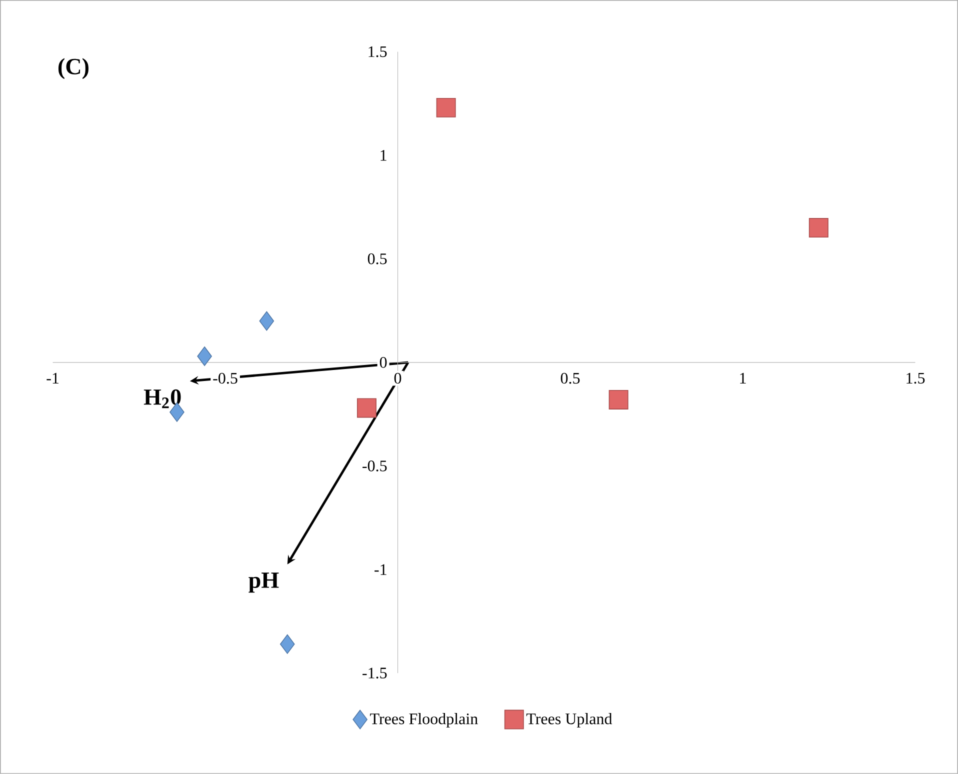 The height and width of the screenshot is (774, 958). Describe the element at coordinates (915, 378) in the screenshot. I see `x-tick-label: 1.5` at that location.